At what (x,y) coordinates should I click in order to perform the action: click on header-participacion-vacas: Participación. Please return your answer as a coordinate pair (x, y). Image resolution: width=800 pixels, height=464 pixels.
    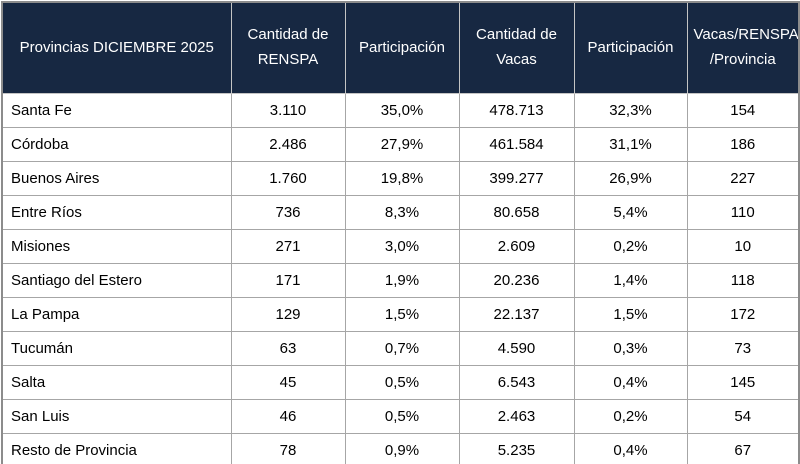
    Looking at the image, I should click on (630, 47).